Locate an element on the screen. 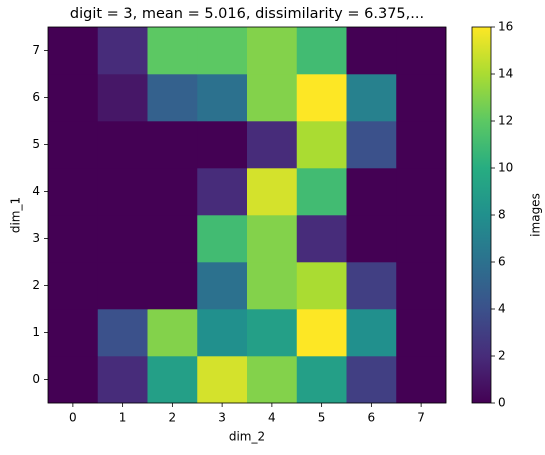 The image size is (545, 455). x-tick-label: 2 is located at coordinates (173, 418).